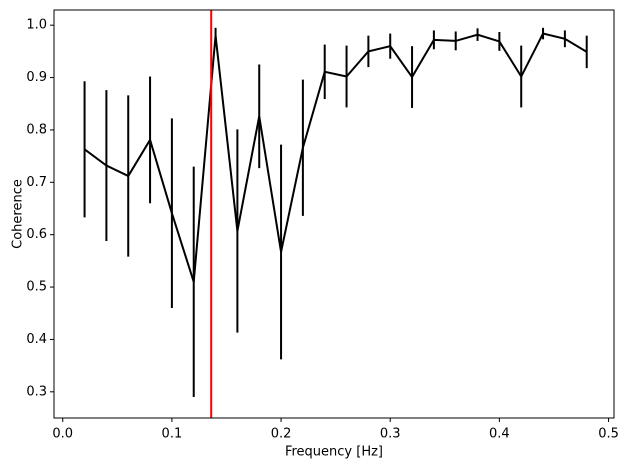  I want to click on y-axis-label: Coherence, so click(18, 214).